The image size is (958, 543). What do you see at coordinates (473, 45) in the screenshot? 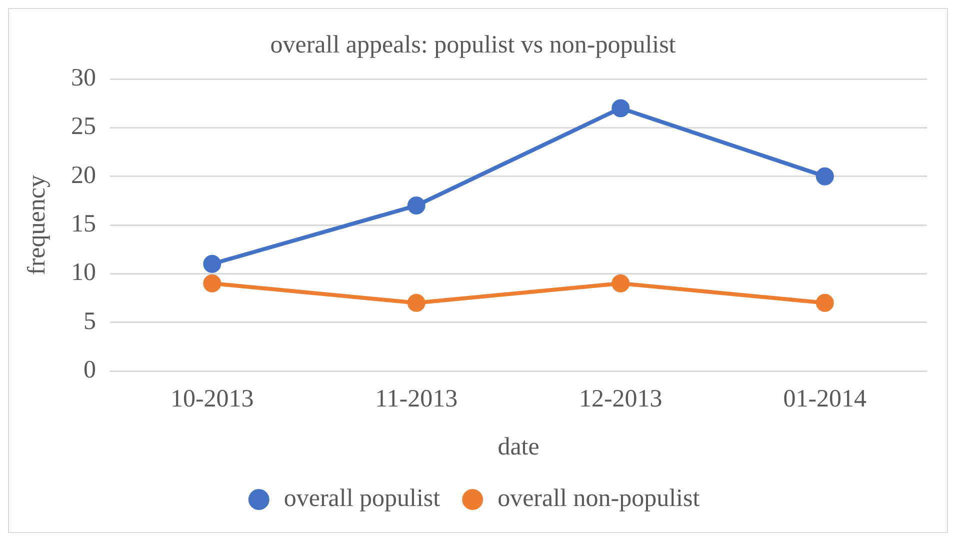
I see `chart-title: overall appeals: populist vs non-populist` at bounding box center [473, 45].